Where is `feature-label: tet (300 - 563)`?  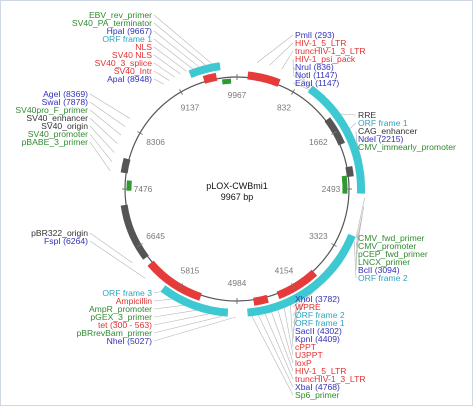 feature-label: tet (300 - 563) is located at coordinates (125, 325).